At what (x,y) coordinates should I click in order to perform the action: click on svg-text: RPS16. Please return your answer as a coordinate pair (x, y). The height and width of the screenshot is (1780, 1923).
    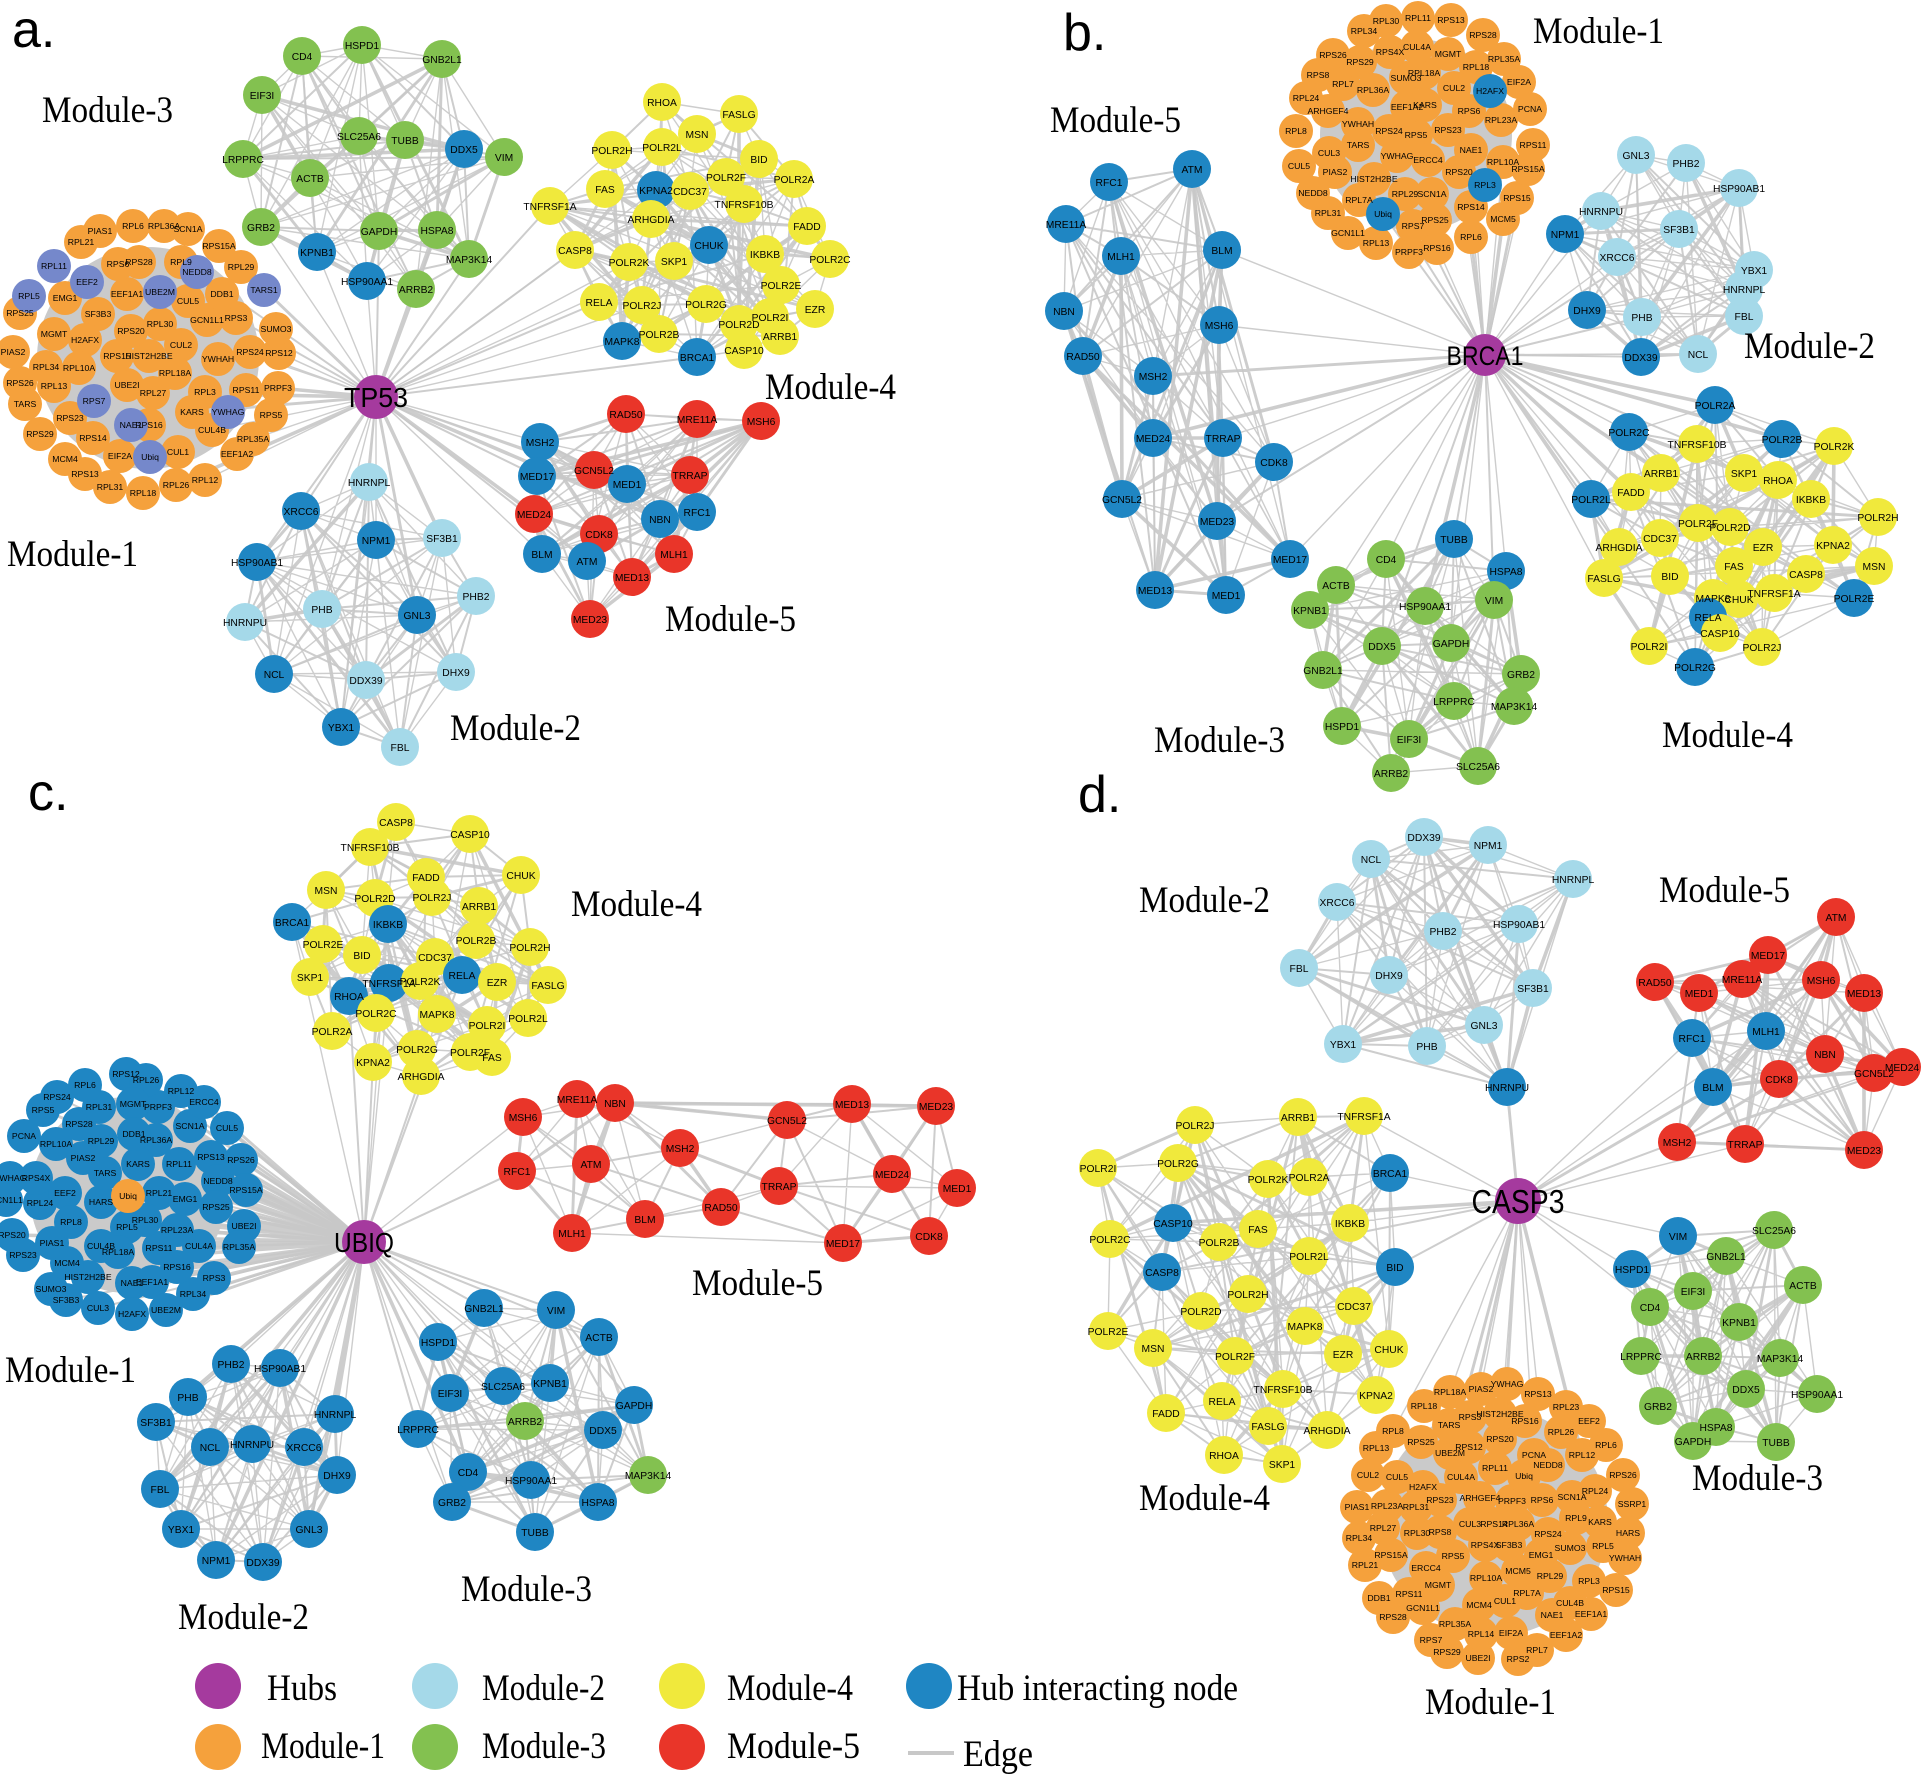
    Looking at the image, I should click on (149, 425).